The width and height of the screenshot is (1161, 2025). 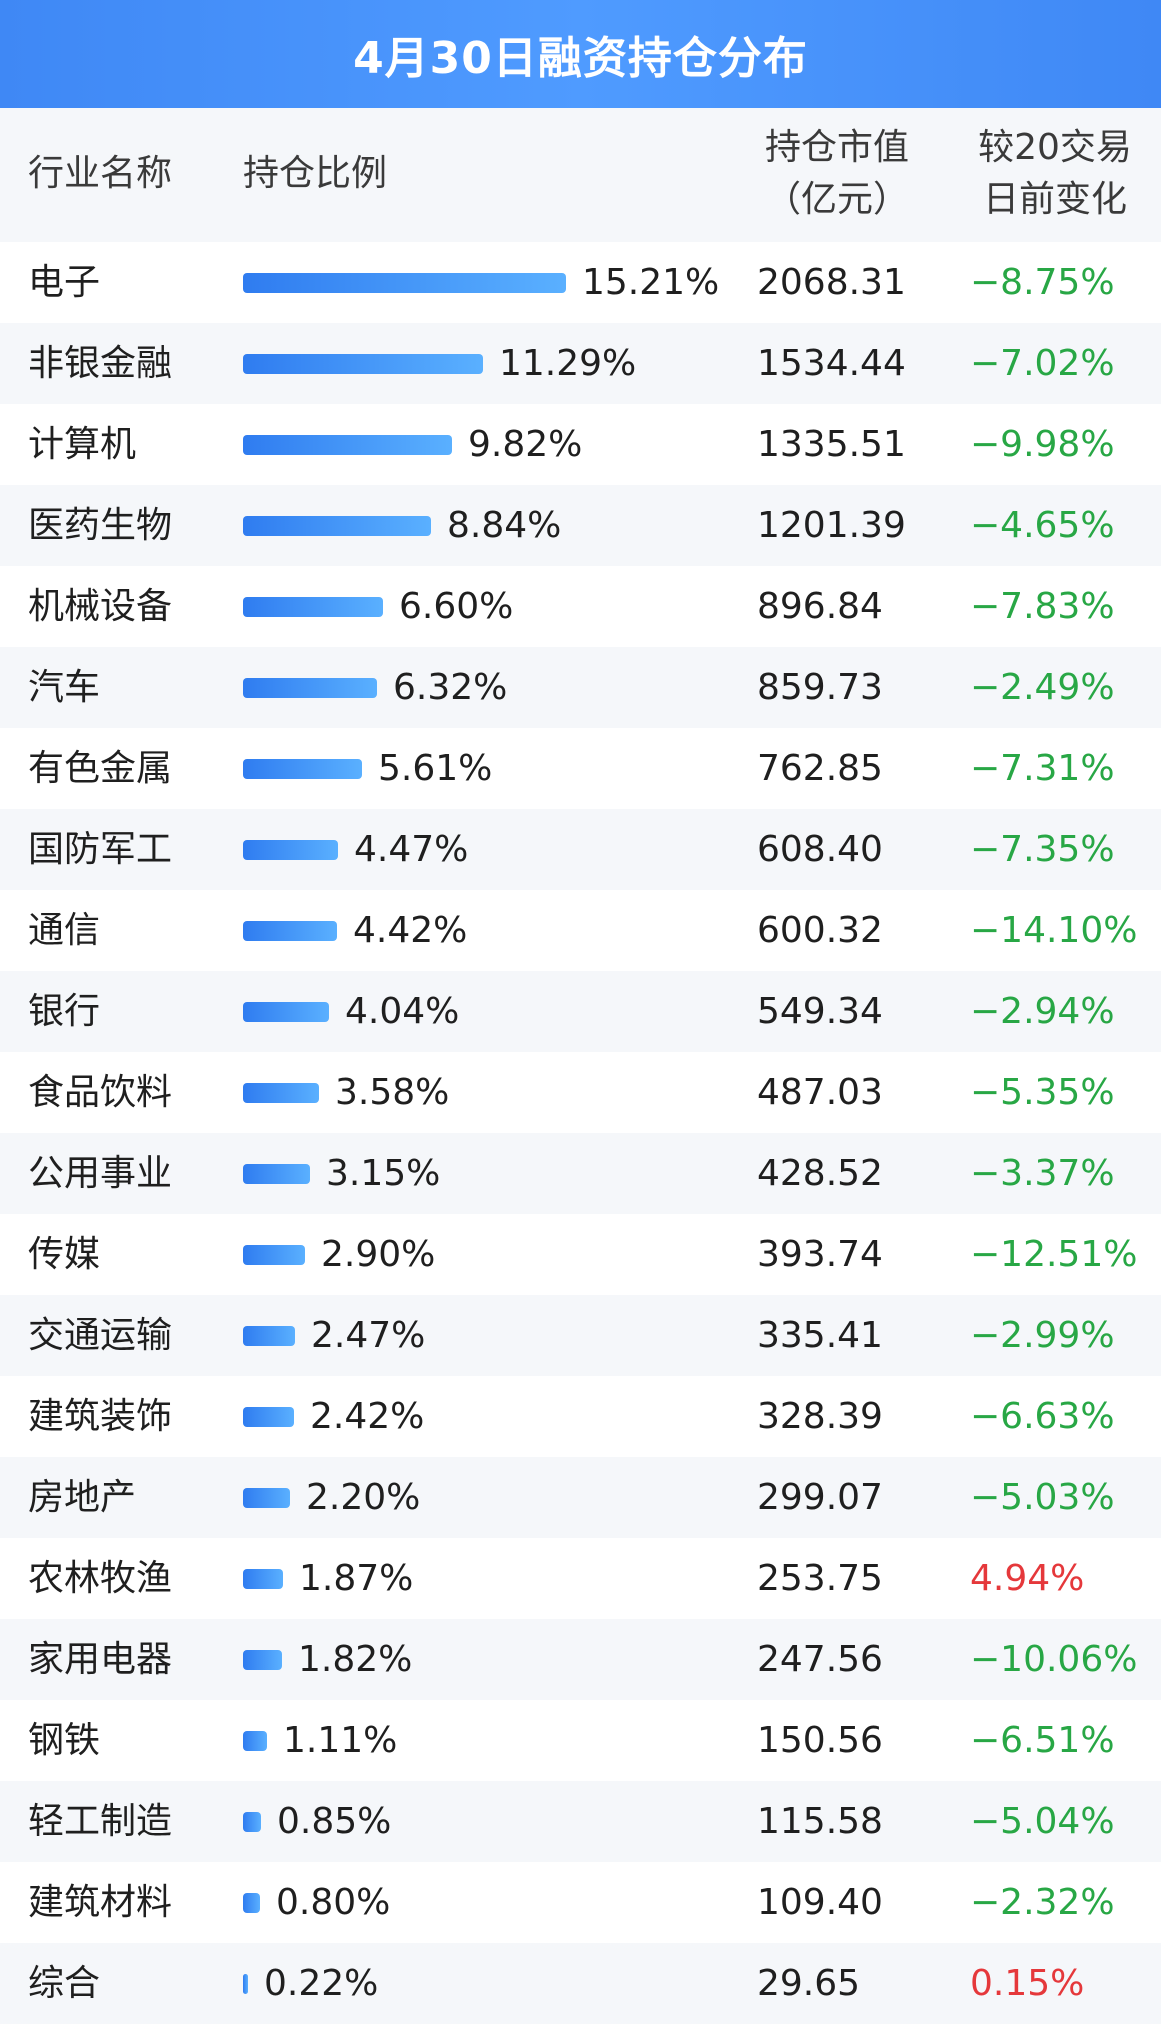 I want to click on industry-name: 家用电器, so click(x=100, y=1659).